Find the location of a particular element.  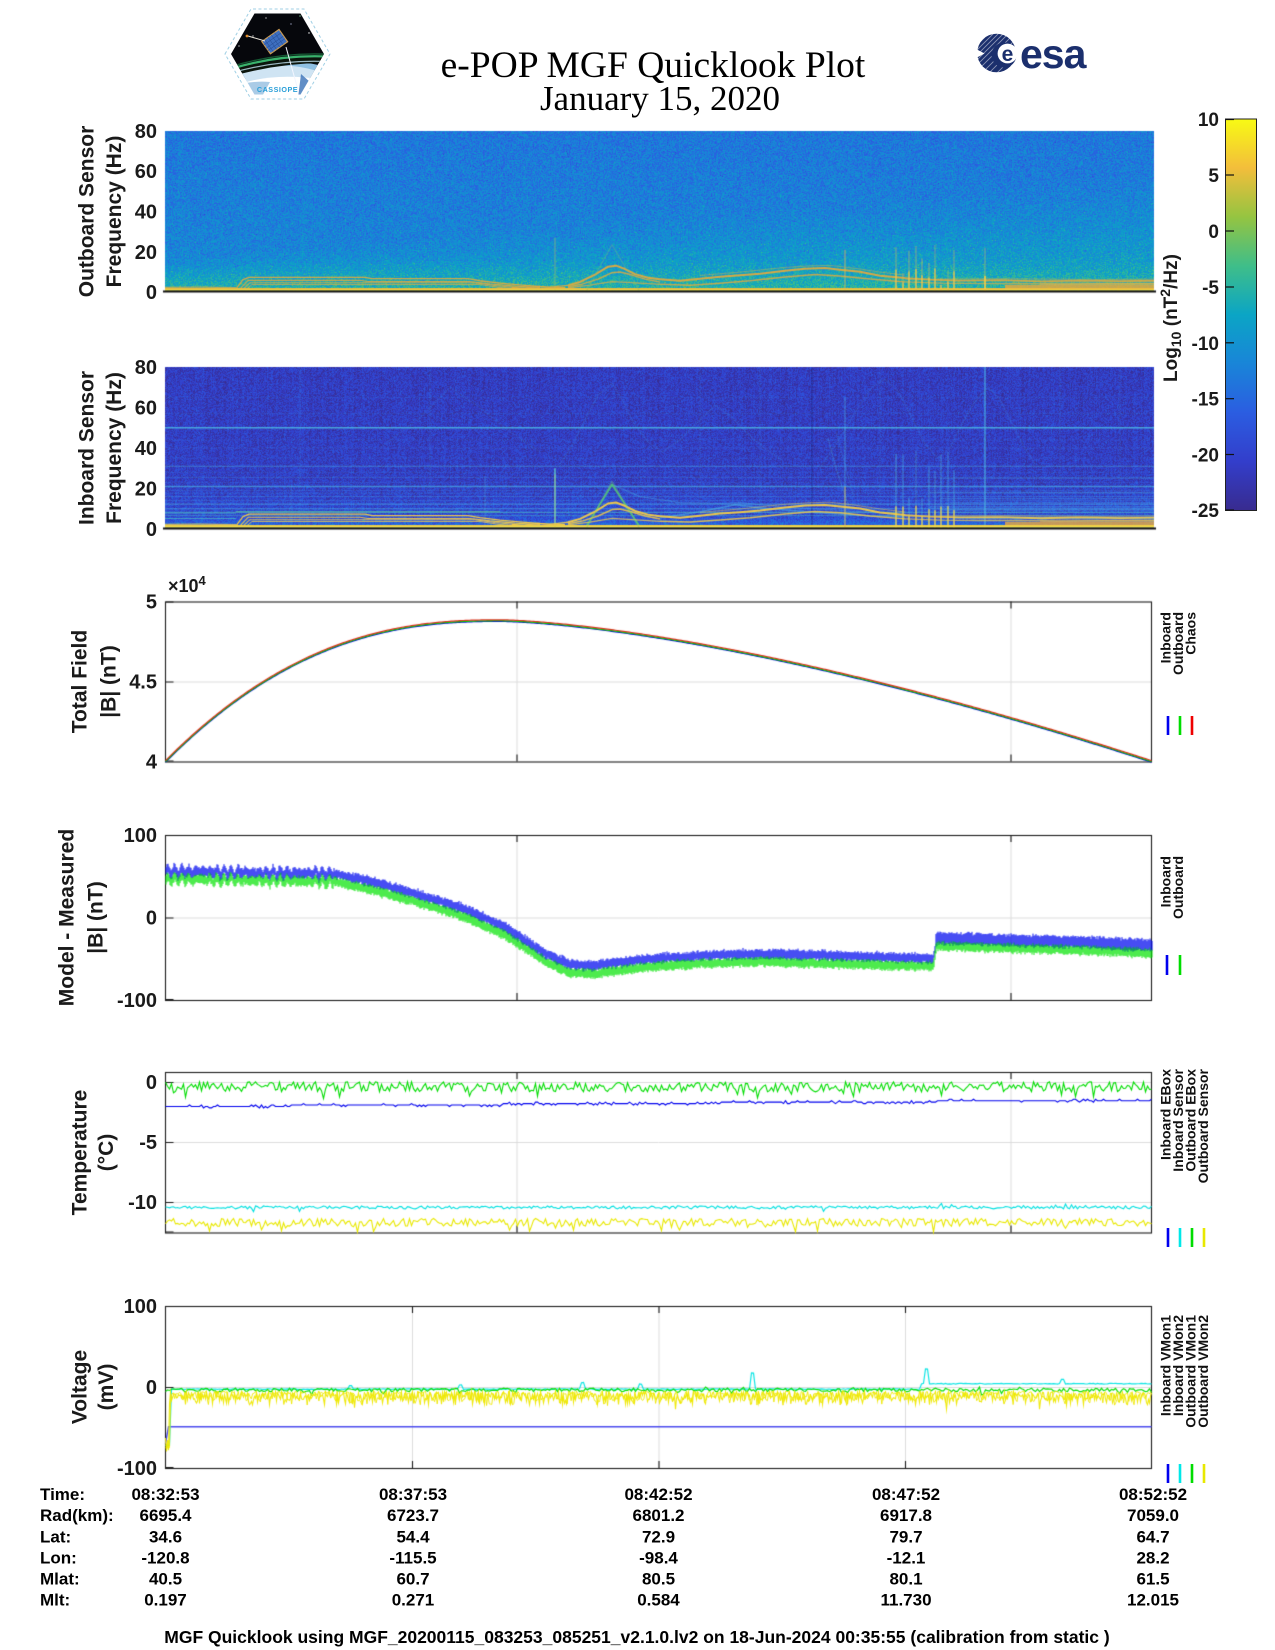

svg-text: Lat: is located at coordinates (55, 1537).